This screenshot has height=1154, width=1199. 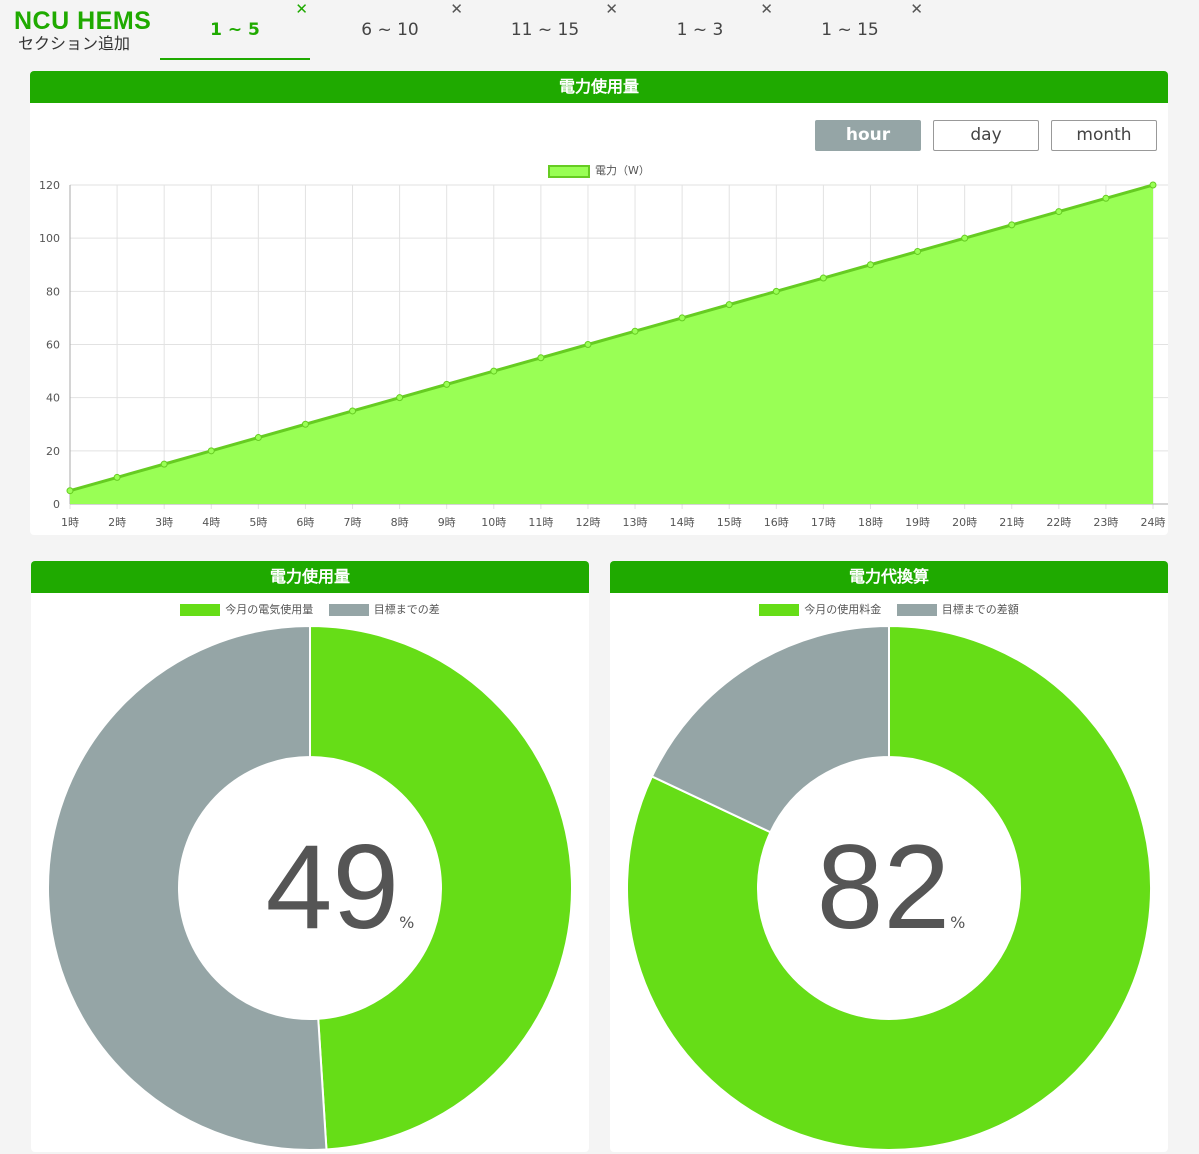 I want to click on x-tick-label: 23時, so click(x=1105, y=522).